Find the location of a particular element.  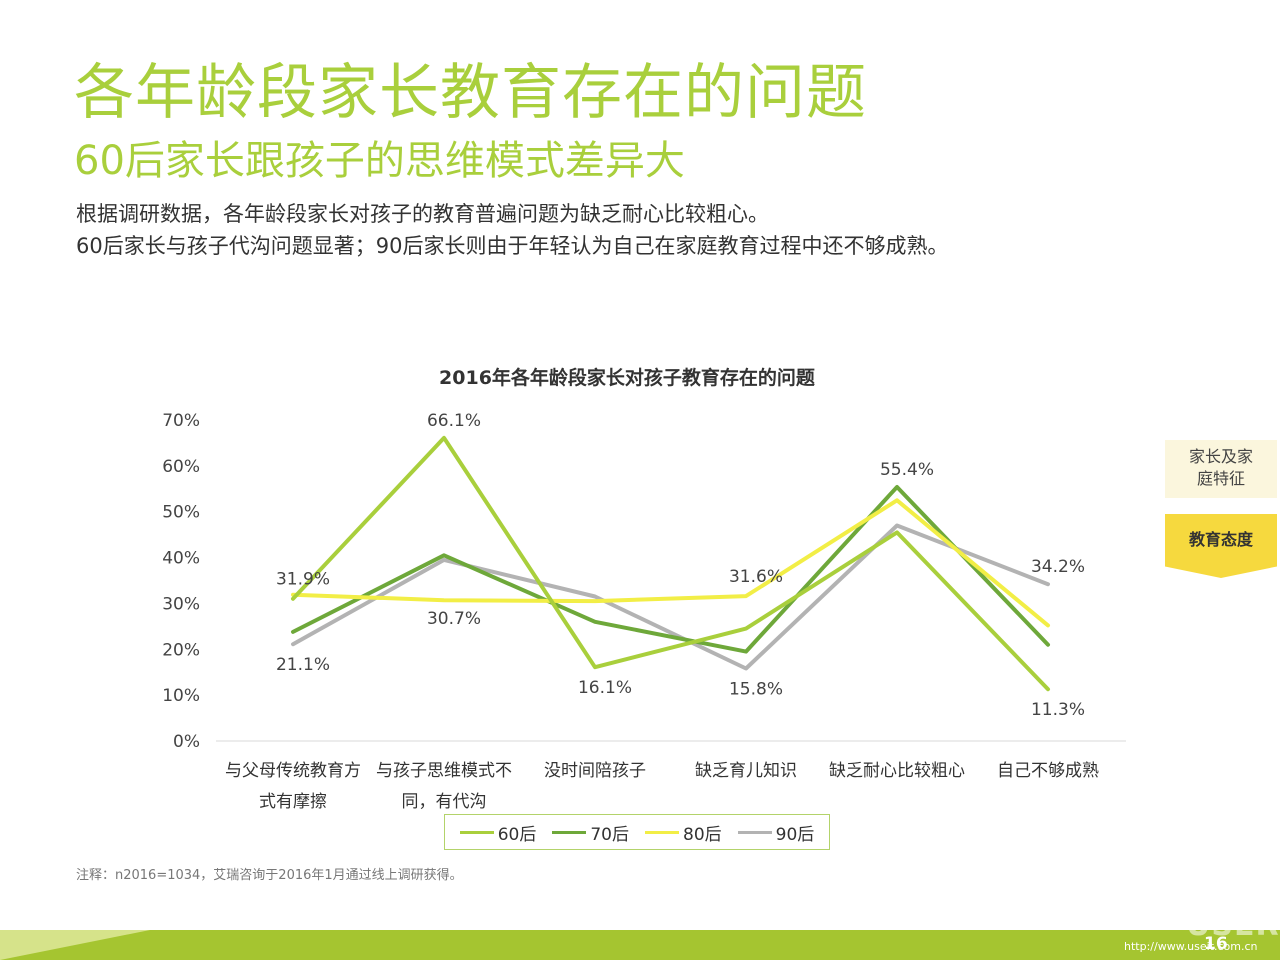

x-tick-label: 式有摩擦 is located at coordinates (293, 802).